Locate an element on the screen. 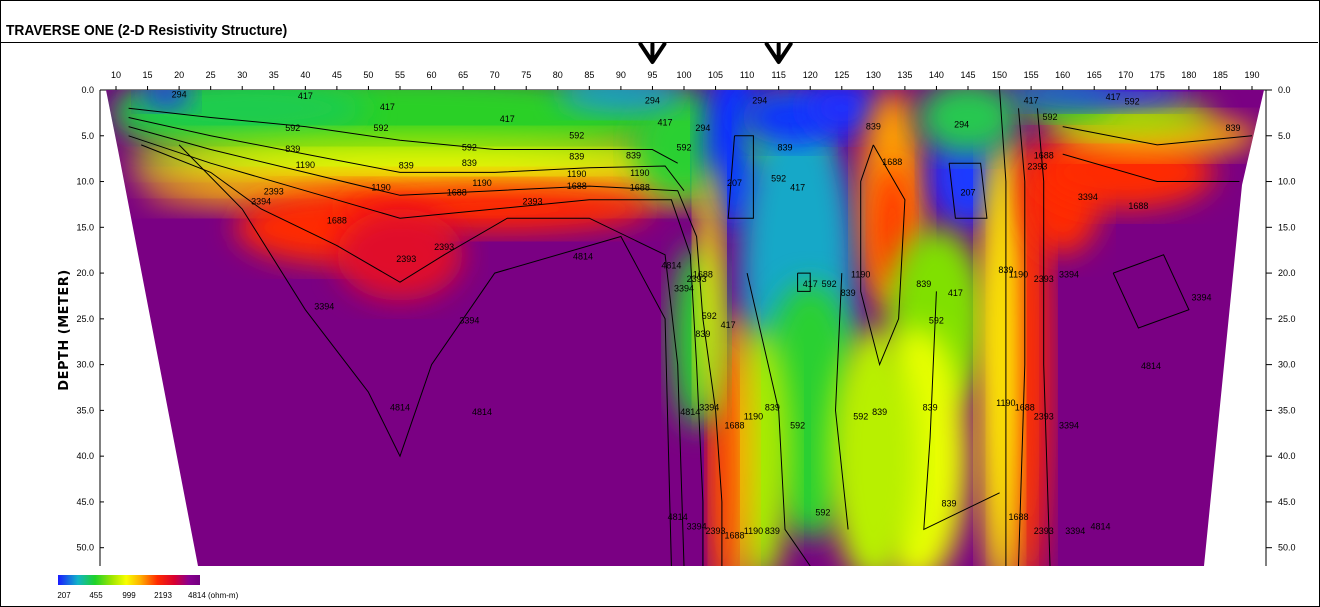 The height and width of the screenshot is (607, 1320). y-tick-label-right: 45.0 is located at coordinates (1287, 502).